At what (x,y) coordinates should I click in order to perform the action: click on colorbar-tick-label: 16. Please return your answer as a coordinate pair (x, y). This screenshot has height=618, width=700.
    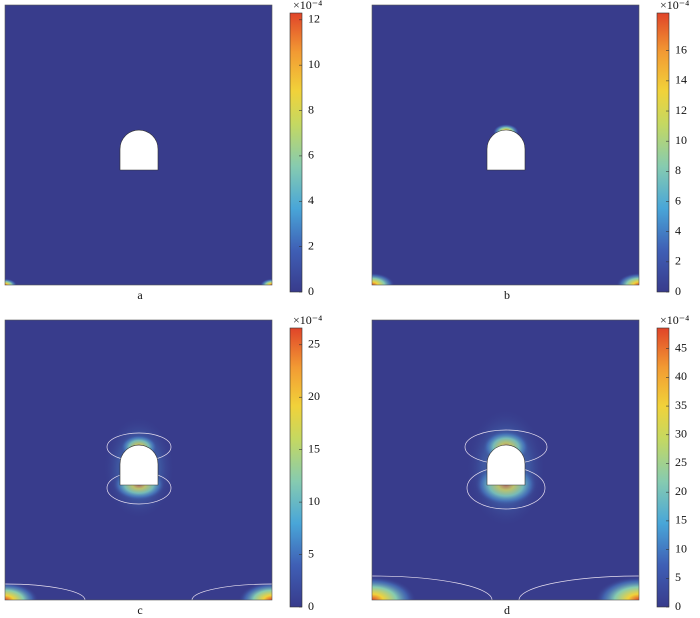
    Looking at the image, I should click on (681, 49).